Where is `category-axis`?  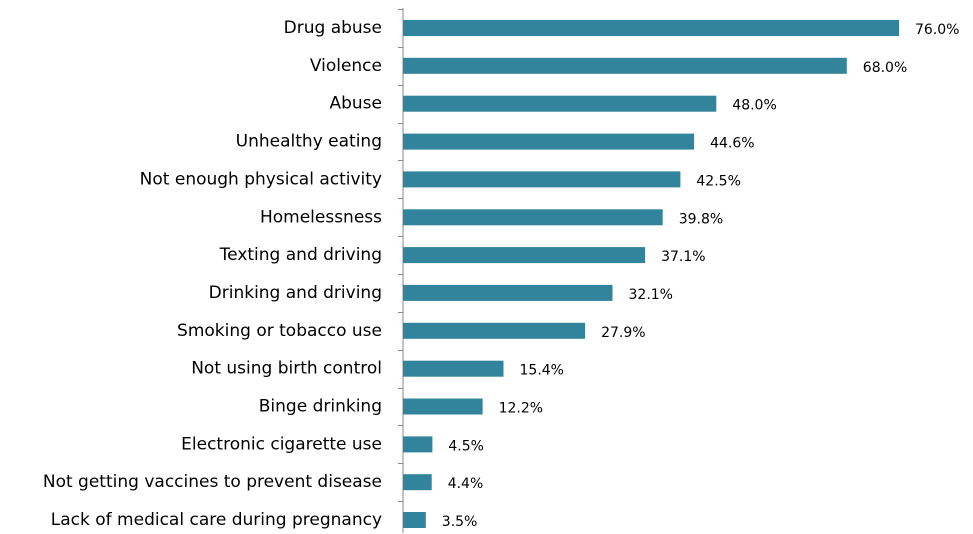
category-axis is located at coordinates (401, 270).